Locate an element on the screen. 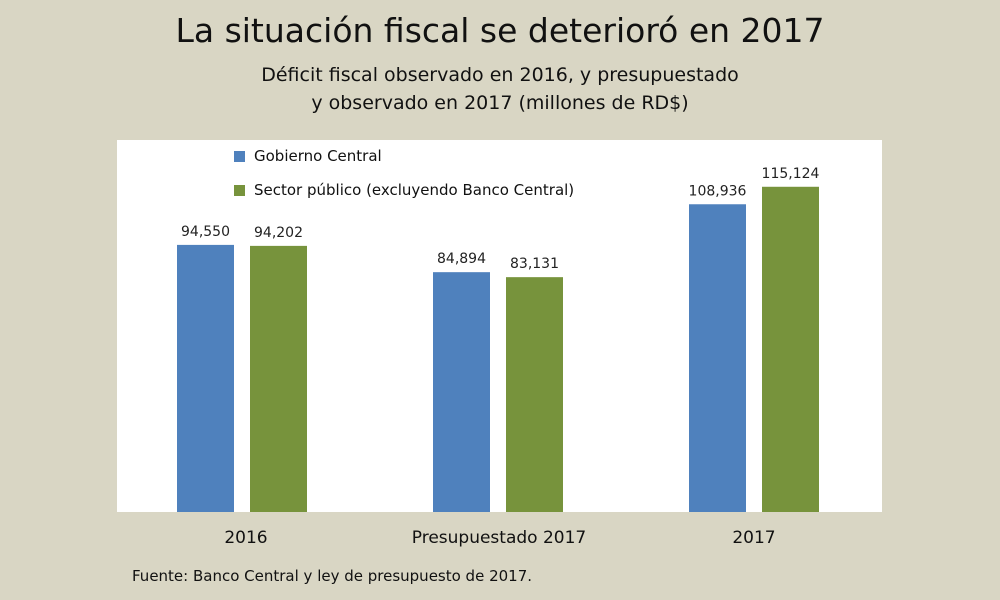 This screenshot has width=1000, height=600. data-label-gobierno-1: 84,894 is located at coordinates (461, 259).